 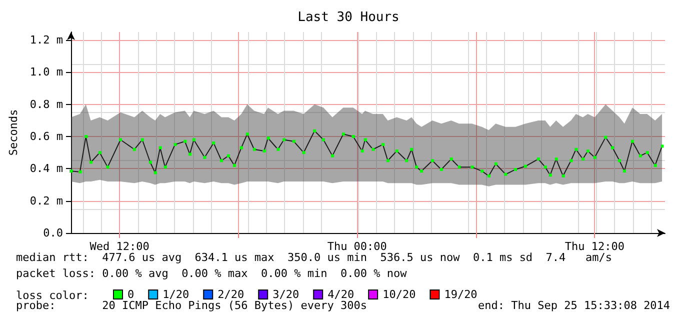 What do you see at coordinates (574, 305) in the screenshot?
I see `text: end: Thu Sep 25 15:33:08 2014` at bounding box center [574, 305].